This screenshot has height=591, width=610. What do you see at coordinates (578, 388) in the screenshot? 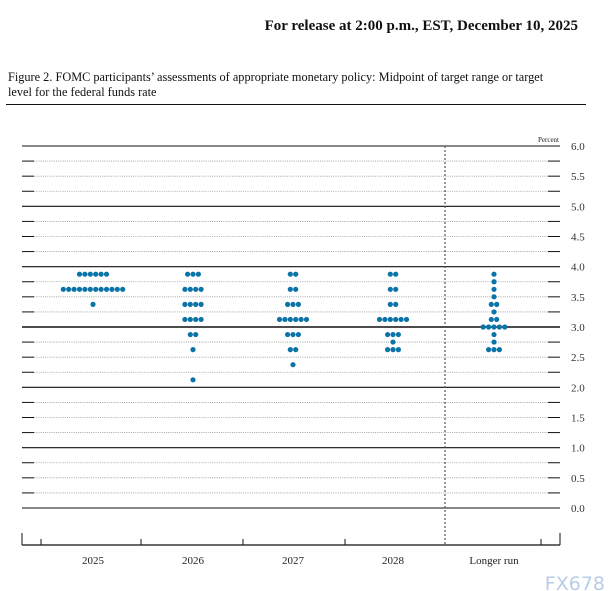
I see `y-tick-label: 2.0` at bounding box center [578, 388].